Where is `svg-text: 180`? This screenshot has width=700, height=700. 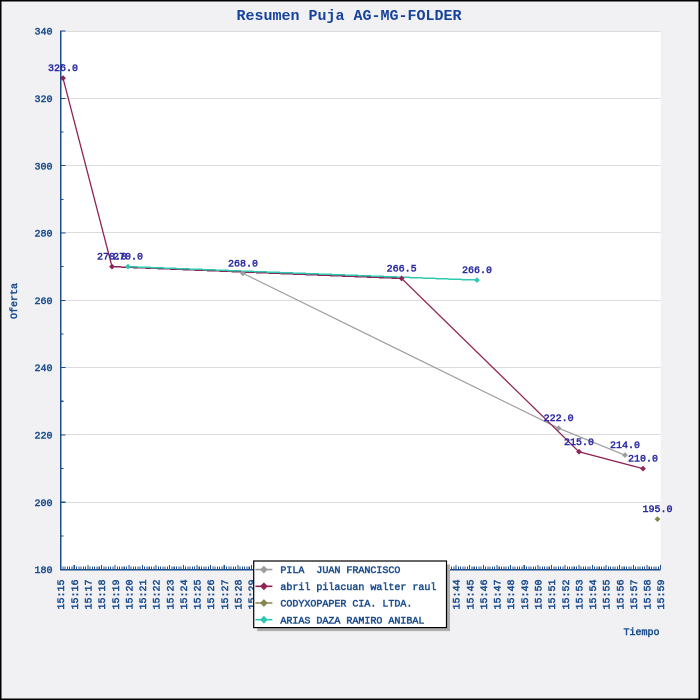 svg-text: 180 is located at coordinates (43, 571).